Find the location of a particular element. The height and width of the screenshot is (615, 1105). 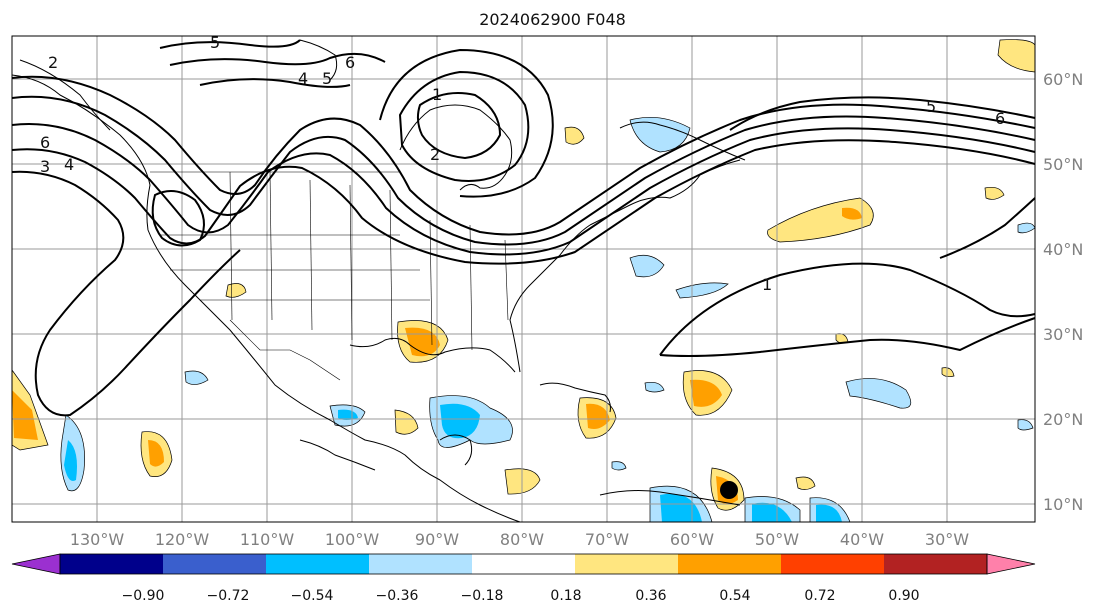

colorbar-frame is located at coordinates (523, 564).